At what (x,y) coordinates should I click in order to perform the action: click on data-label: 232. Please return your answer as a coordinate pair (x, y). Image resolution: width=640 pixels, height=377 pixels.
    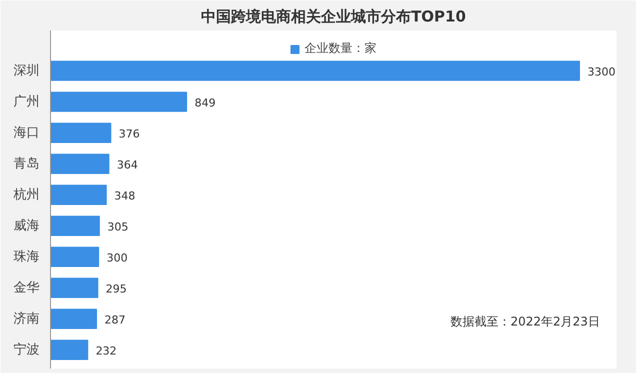
    Looking at the image, I should click on (106, 351).